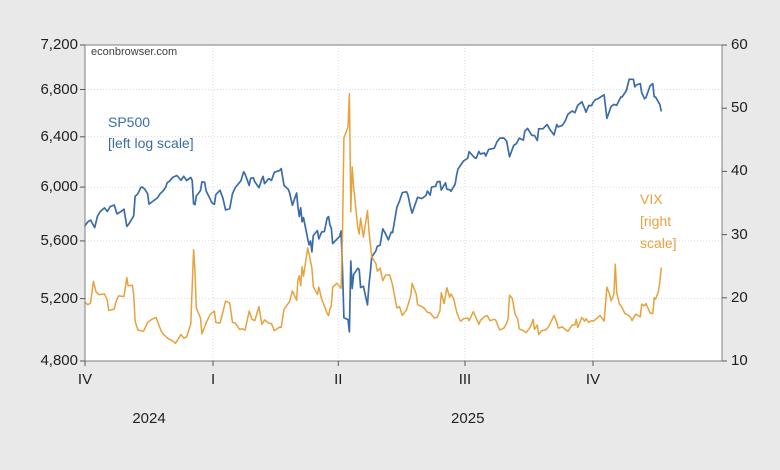  Describe the element at coordinates (59, 298) in the screenshot. I see `y-left-tick-label: 5,200` at that location.